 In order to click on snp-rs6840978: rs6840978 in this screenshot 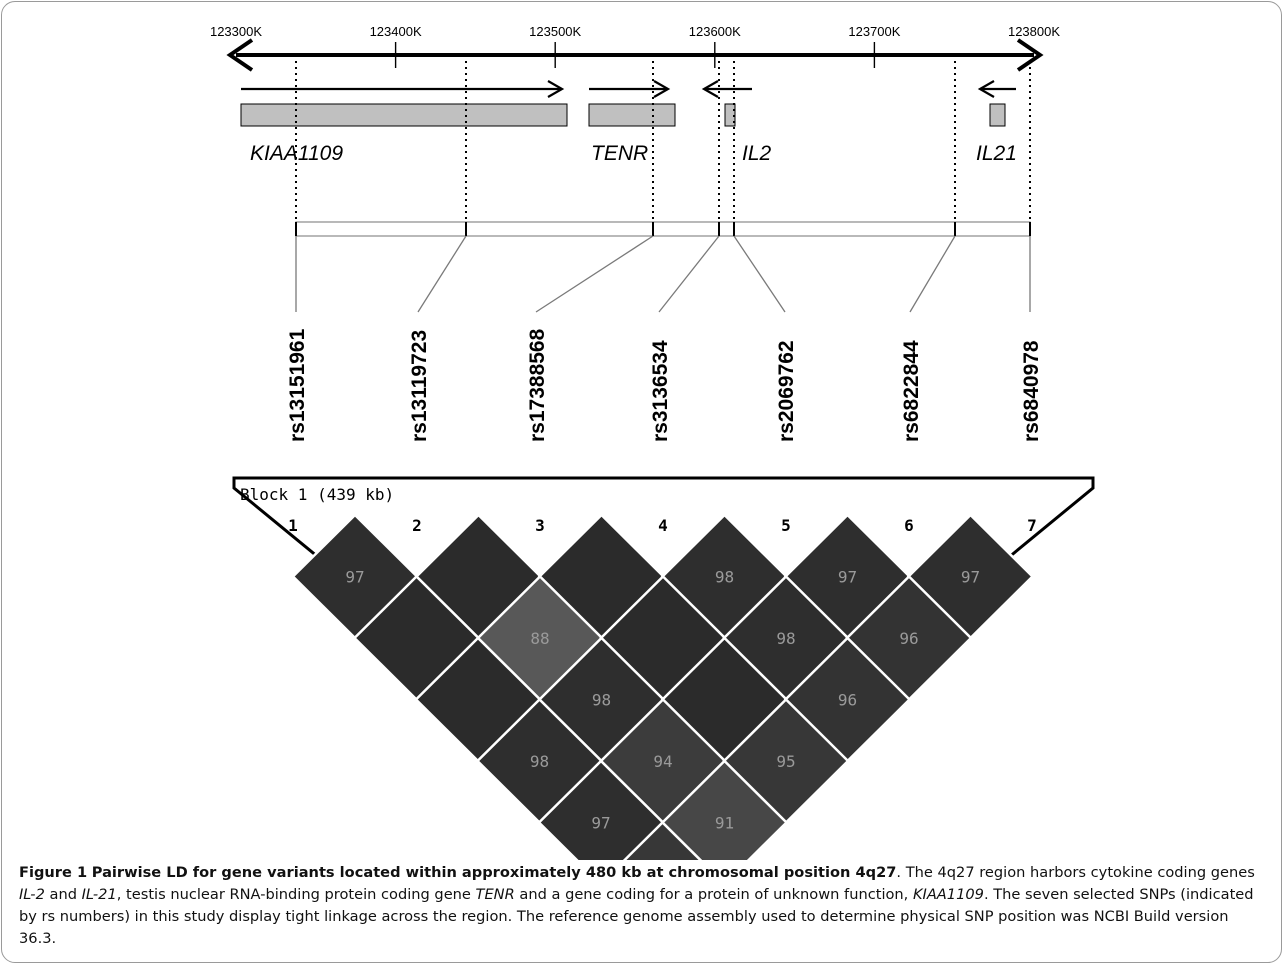, I will do `click(1031, 248)`.